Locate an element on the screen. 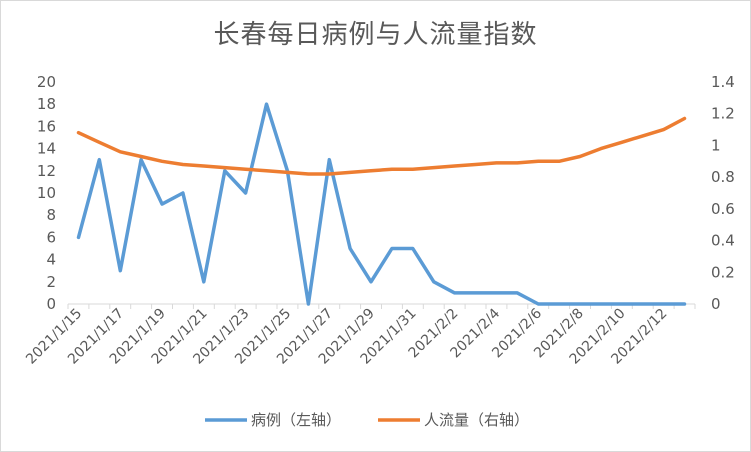 The width and height of the screenshot is (751, 452). legend-label-traffic: 人流量（右轴） is located at coordinates (476, 420).